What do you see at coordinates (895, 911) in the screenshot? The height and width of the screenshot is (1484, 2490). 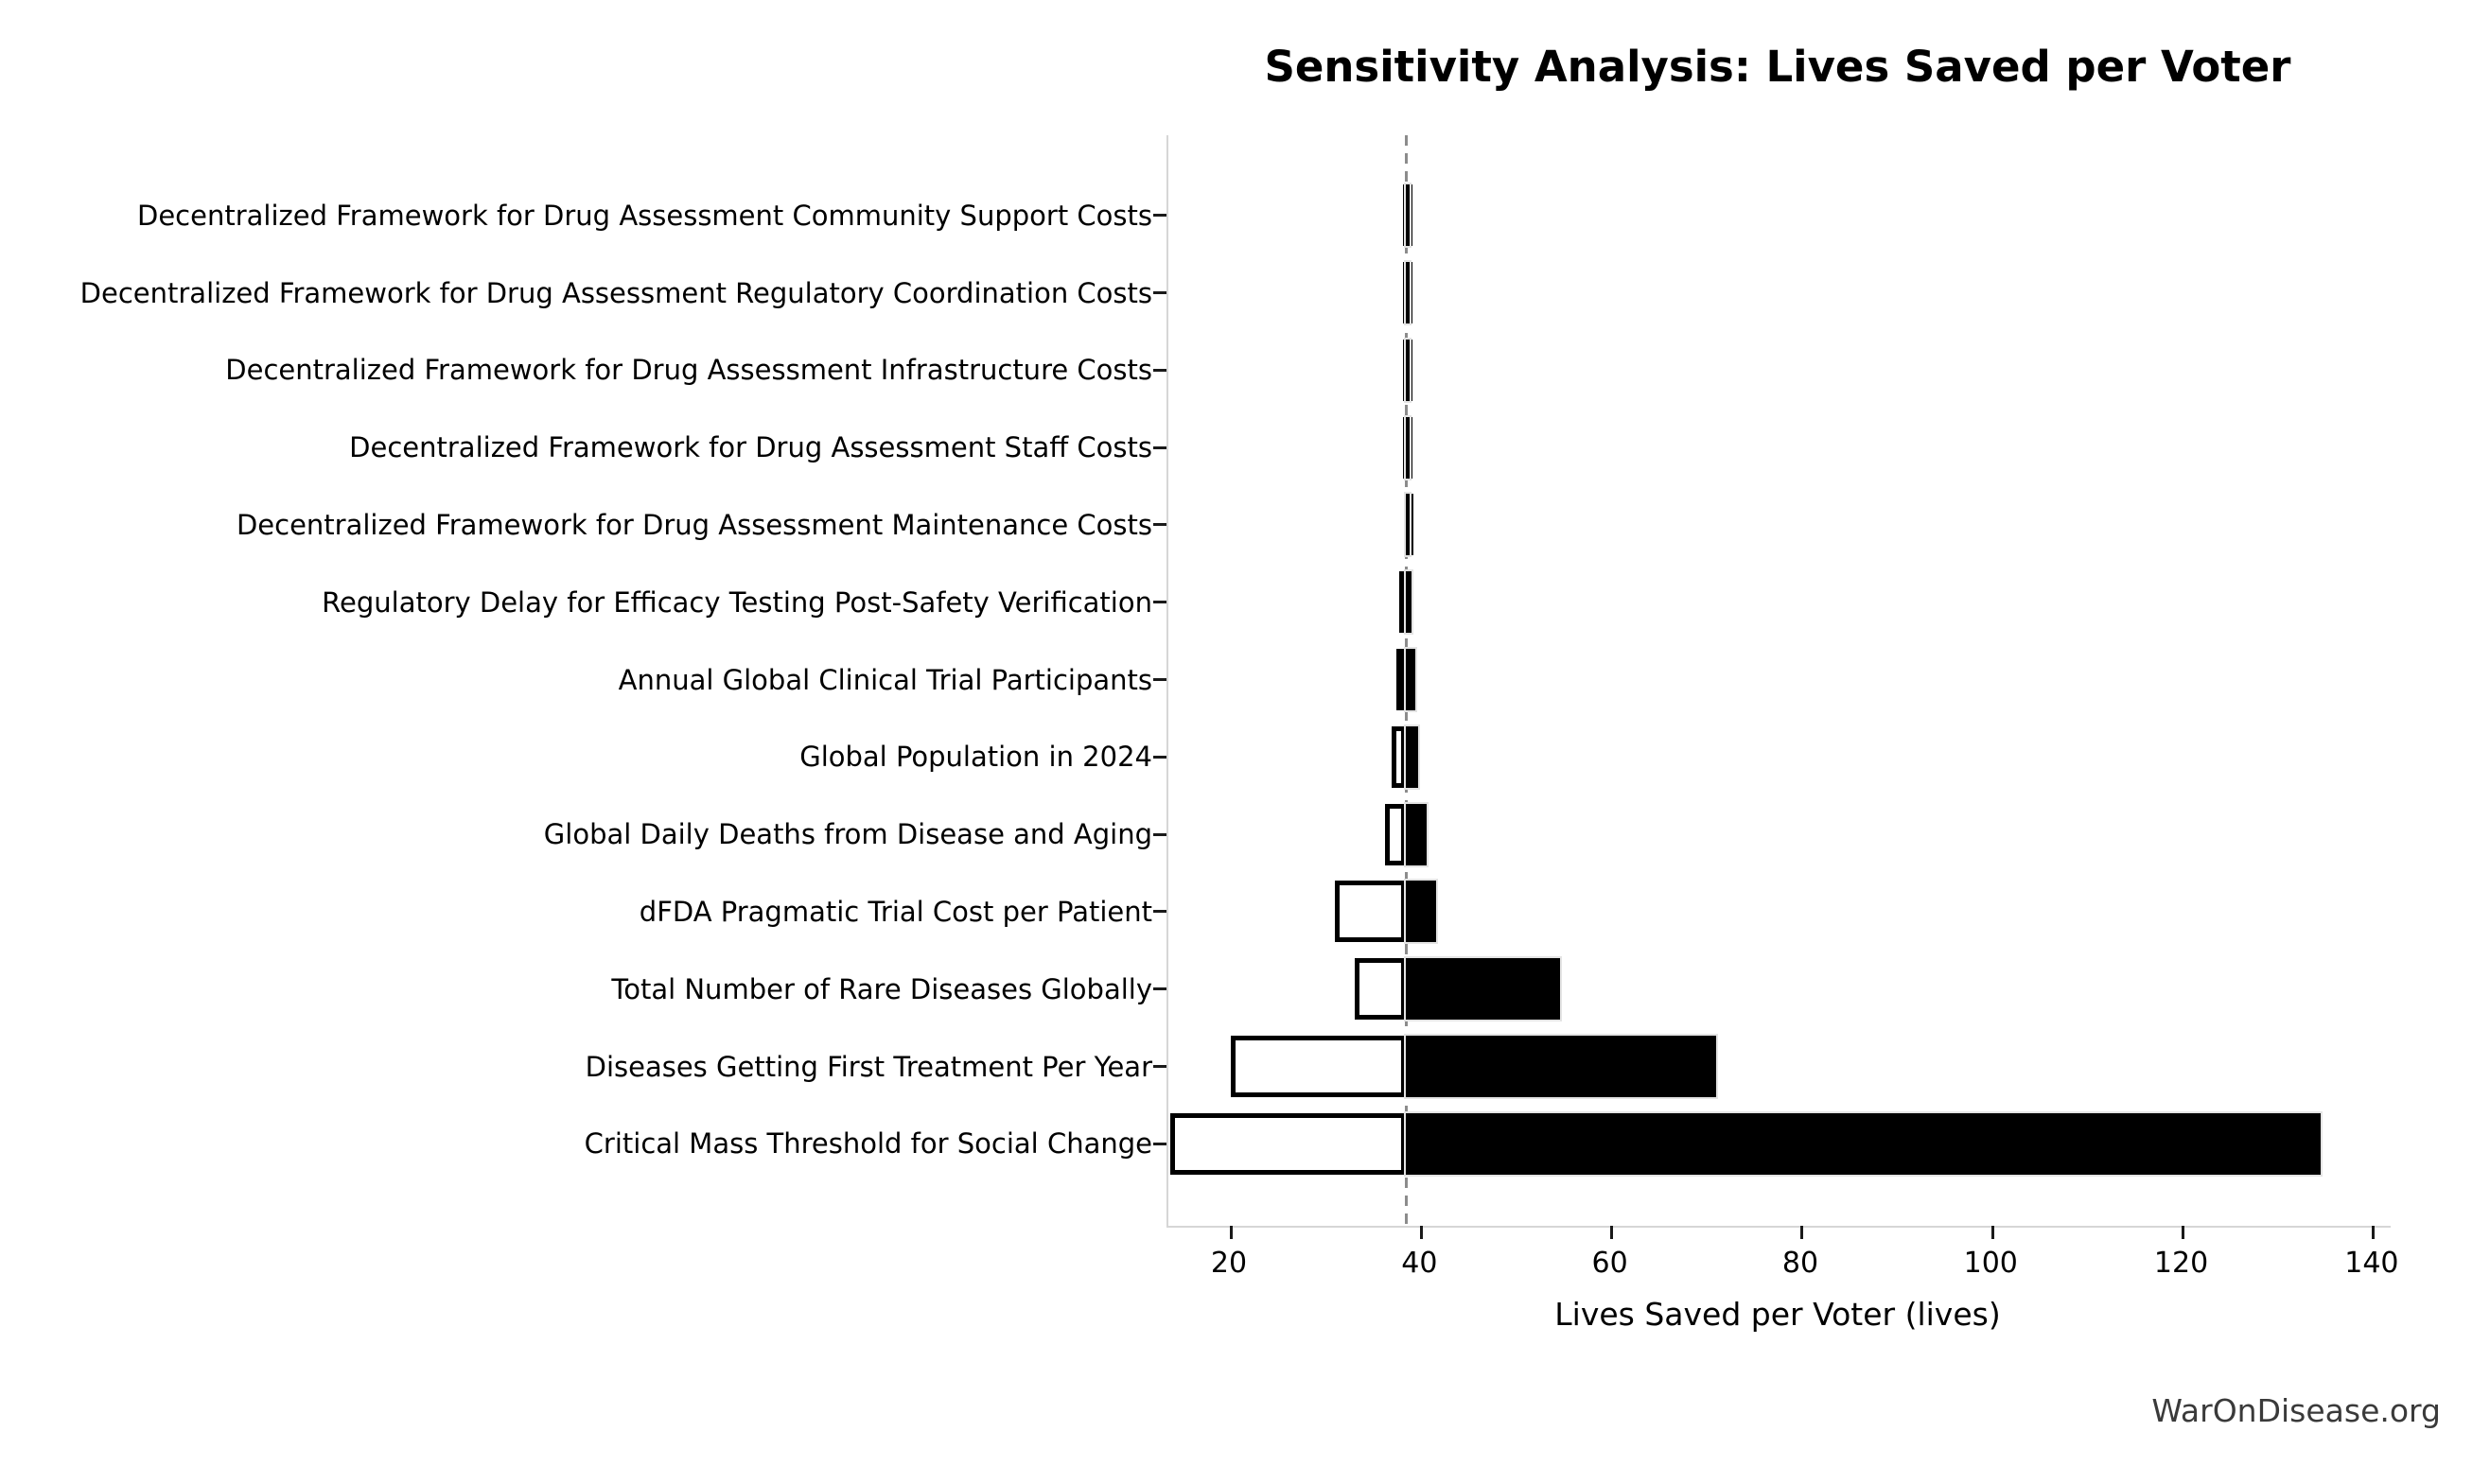 I see `category-label: dFDA Pragmatic Trial Cost per Patient` at bounding box center [895, 911].